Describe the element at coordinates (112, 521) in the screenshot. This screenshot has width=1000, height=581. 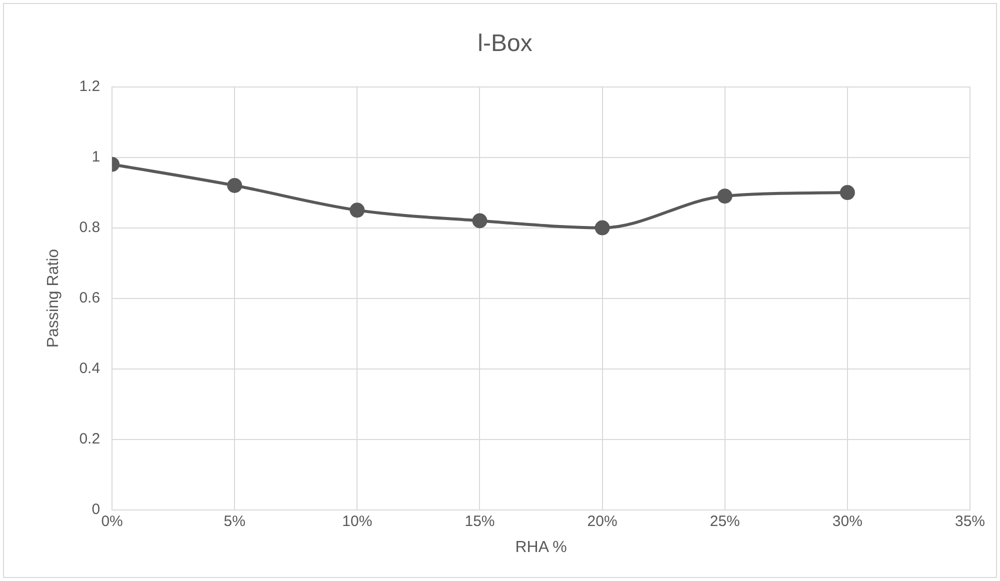
I see `x-tick-label: 0%` at that location.